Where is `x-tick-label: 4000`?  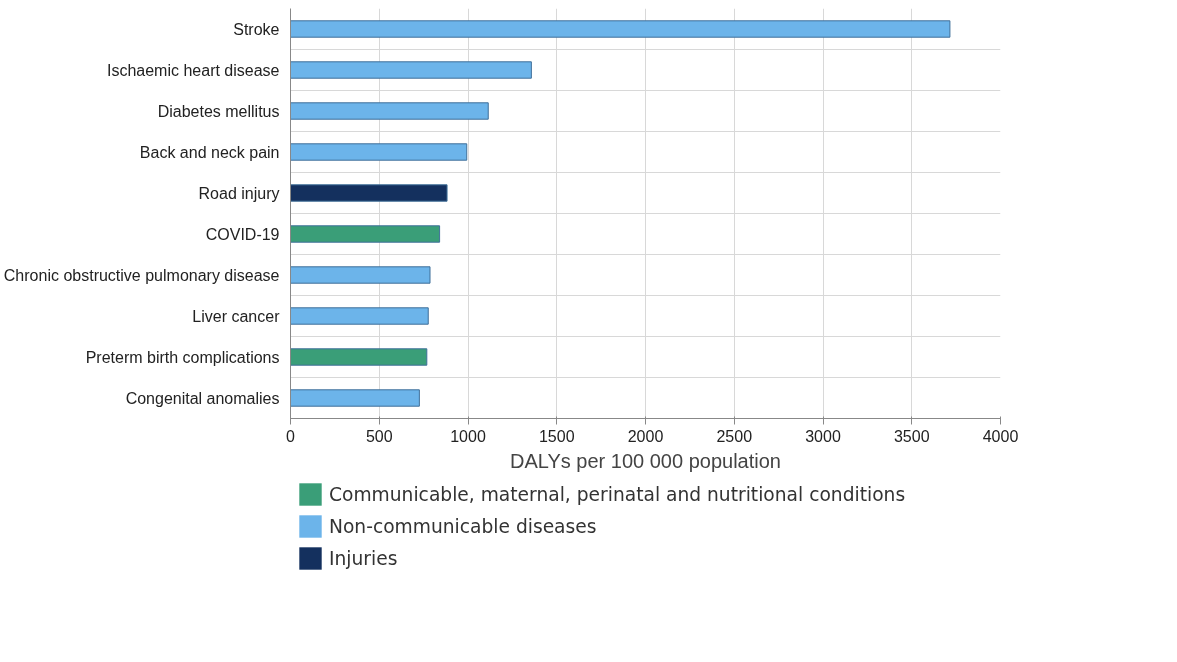
x-tick-label: 4000 is located at coordinates (1000, 436).